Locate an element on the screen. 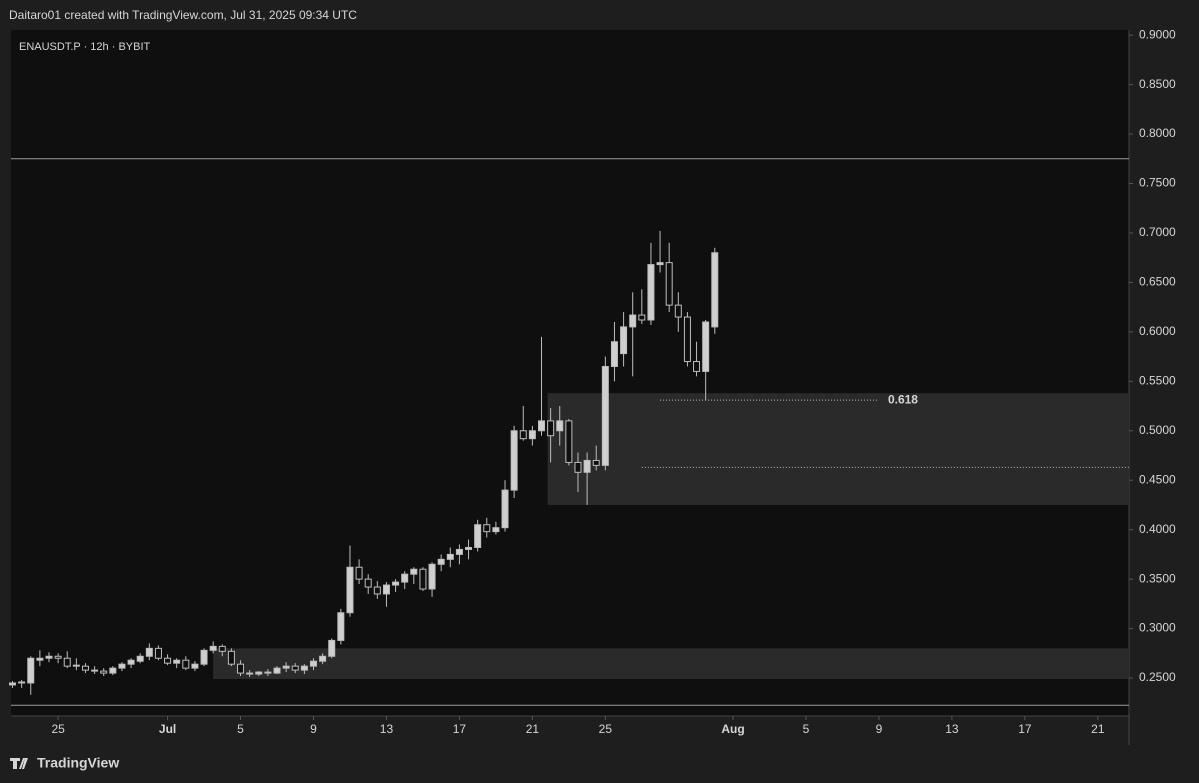 The image size is (1199, 783). y-tick-label: 0.5000 is located at coordinates (1157, 430).